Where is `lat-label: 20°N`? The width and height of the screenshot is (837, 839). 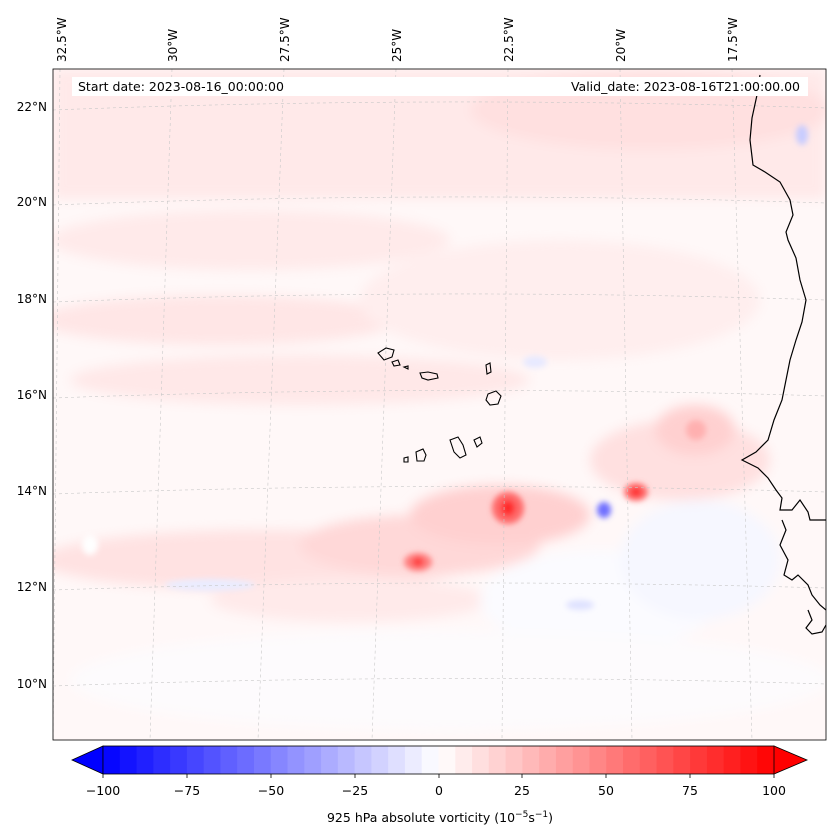 lat-label: 20°N is located at coordinates (32, 202).